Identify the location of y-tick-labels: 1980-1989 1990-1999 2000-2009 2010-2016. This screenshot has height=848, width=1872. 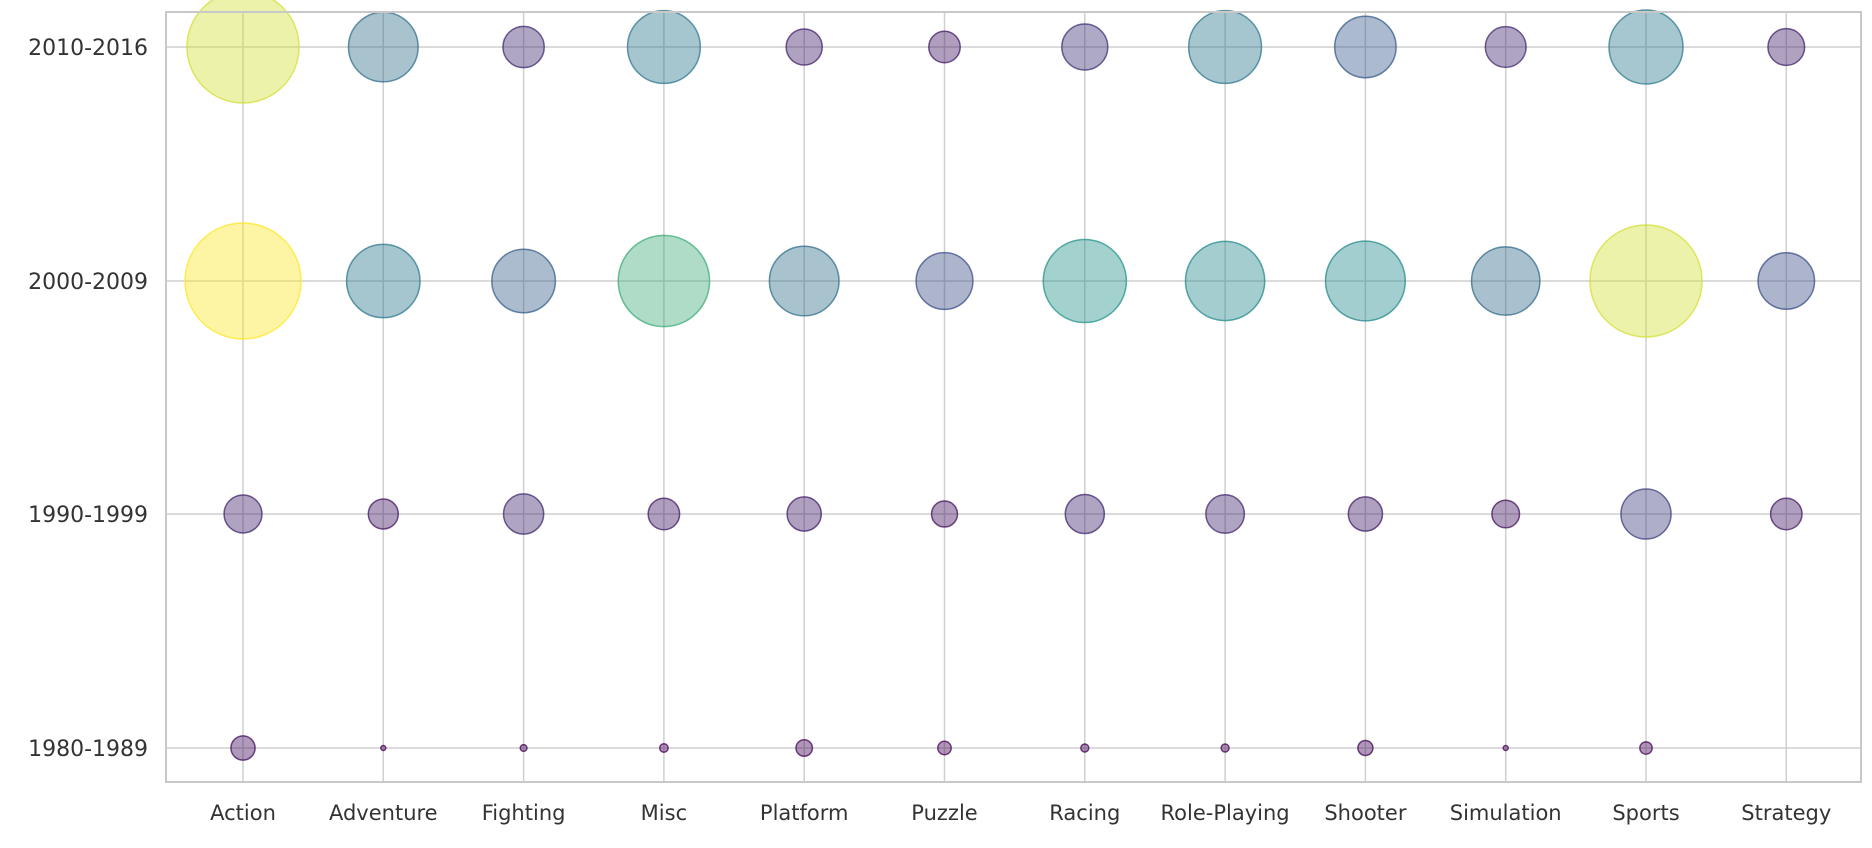
(88, 399).